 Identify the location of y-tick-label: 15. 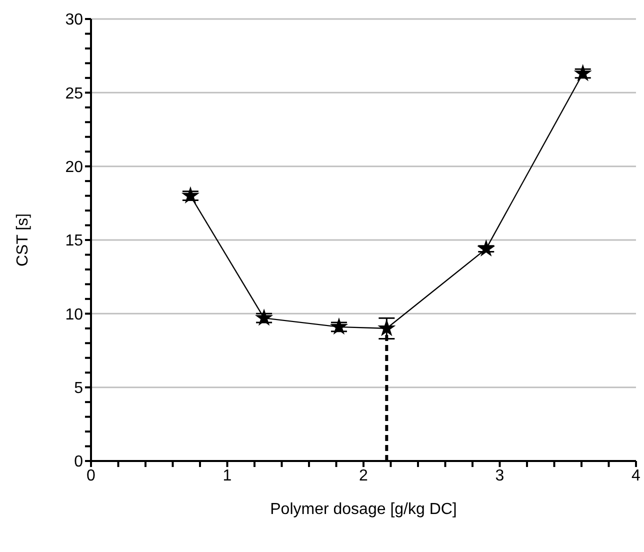
(74, 241).